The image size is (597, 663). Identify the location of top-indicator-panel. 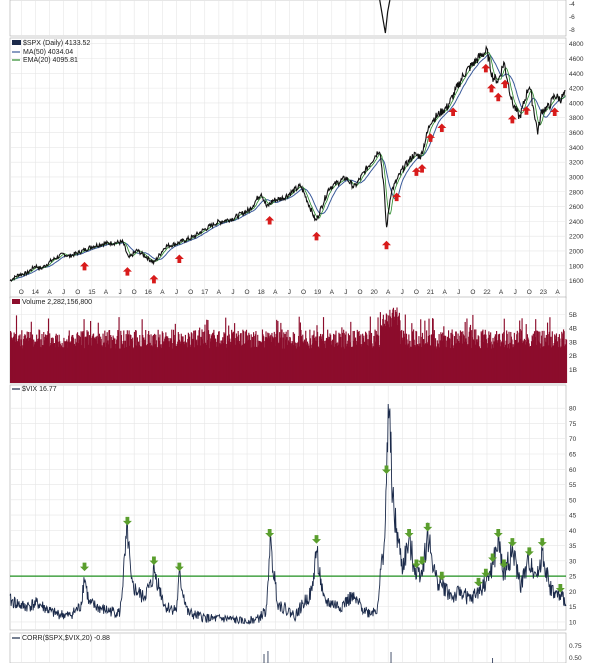
(288, 18).